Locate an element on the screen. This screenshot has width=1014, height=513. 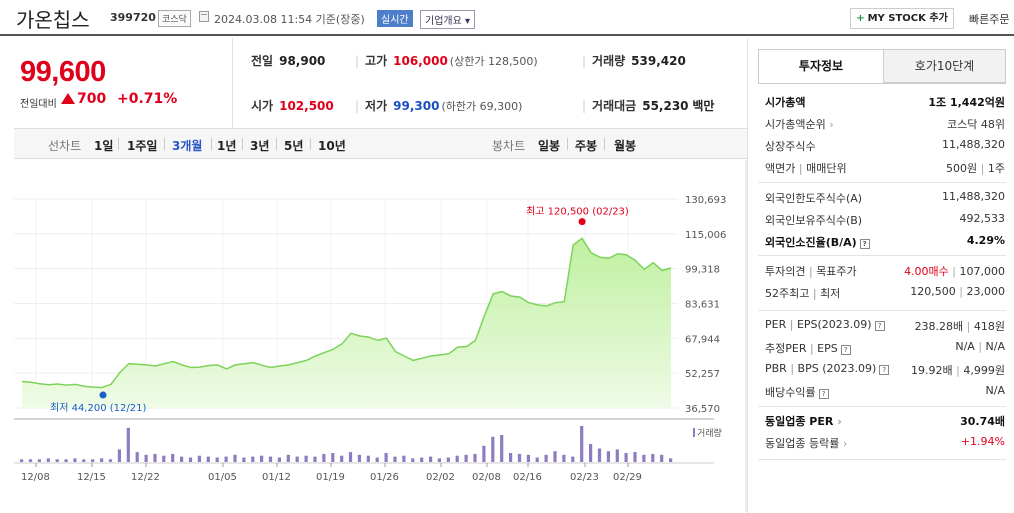
info-value-secondary: 418원 is located at coordinates (989, 326).